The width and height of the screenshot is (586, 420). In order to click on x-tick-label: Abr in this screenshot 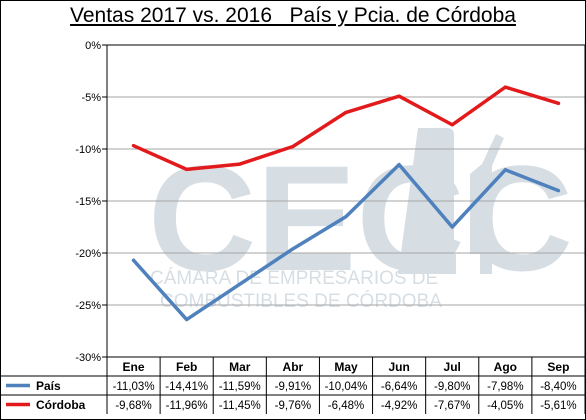, I will do `click(293, 367)`.